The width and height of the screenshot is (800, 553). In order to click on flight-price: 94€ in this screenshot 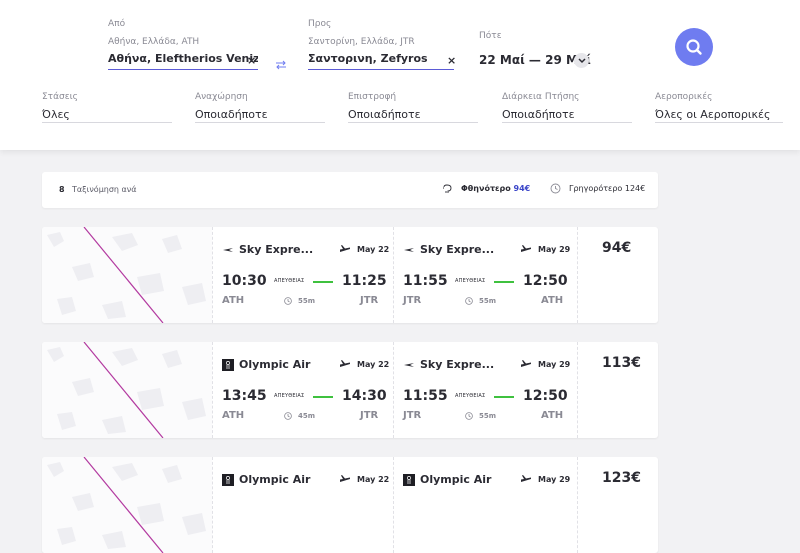, I will do `click(617, 248)`.